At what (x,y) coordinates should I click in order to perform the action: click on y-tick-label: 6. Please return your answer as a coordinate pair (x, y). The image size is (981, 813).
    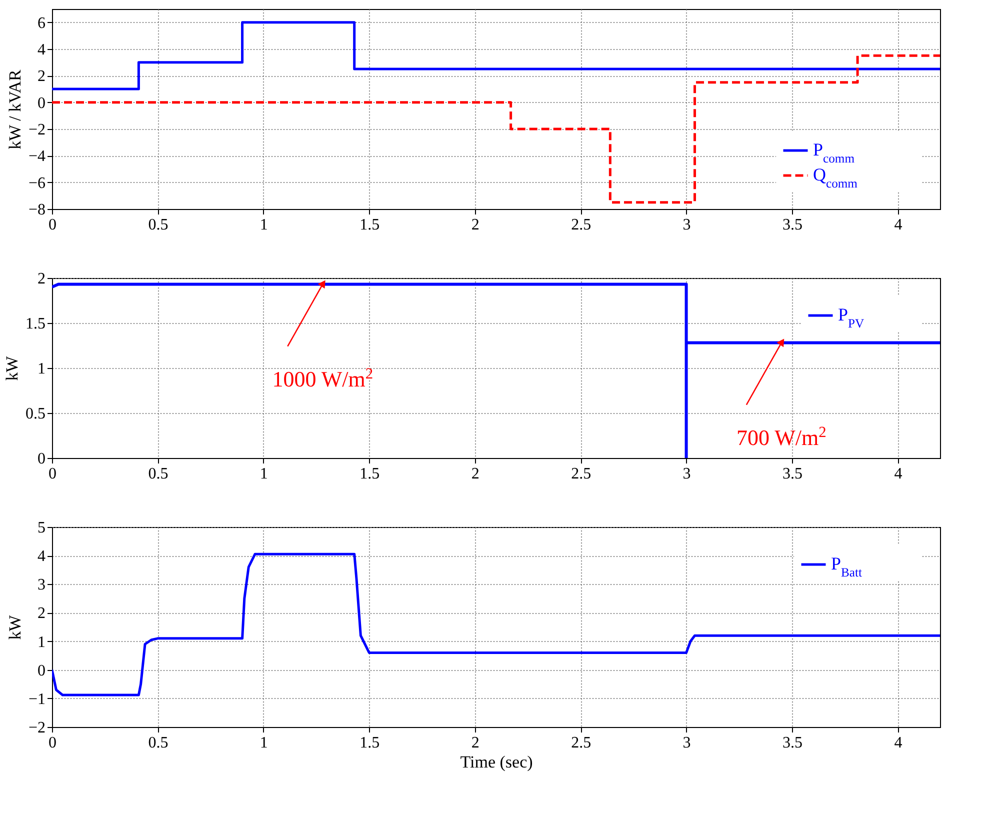
    Looking at the image, I should click on (42, 23).